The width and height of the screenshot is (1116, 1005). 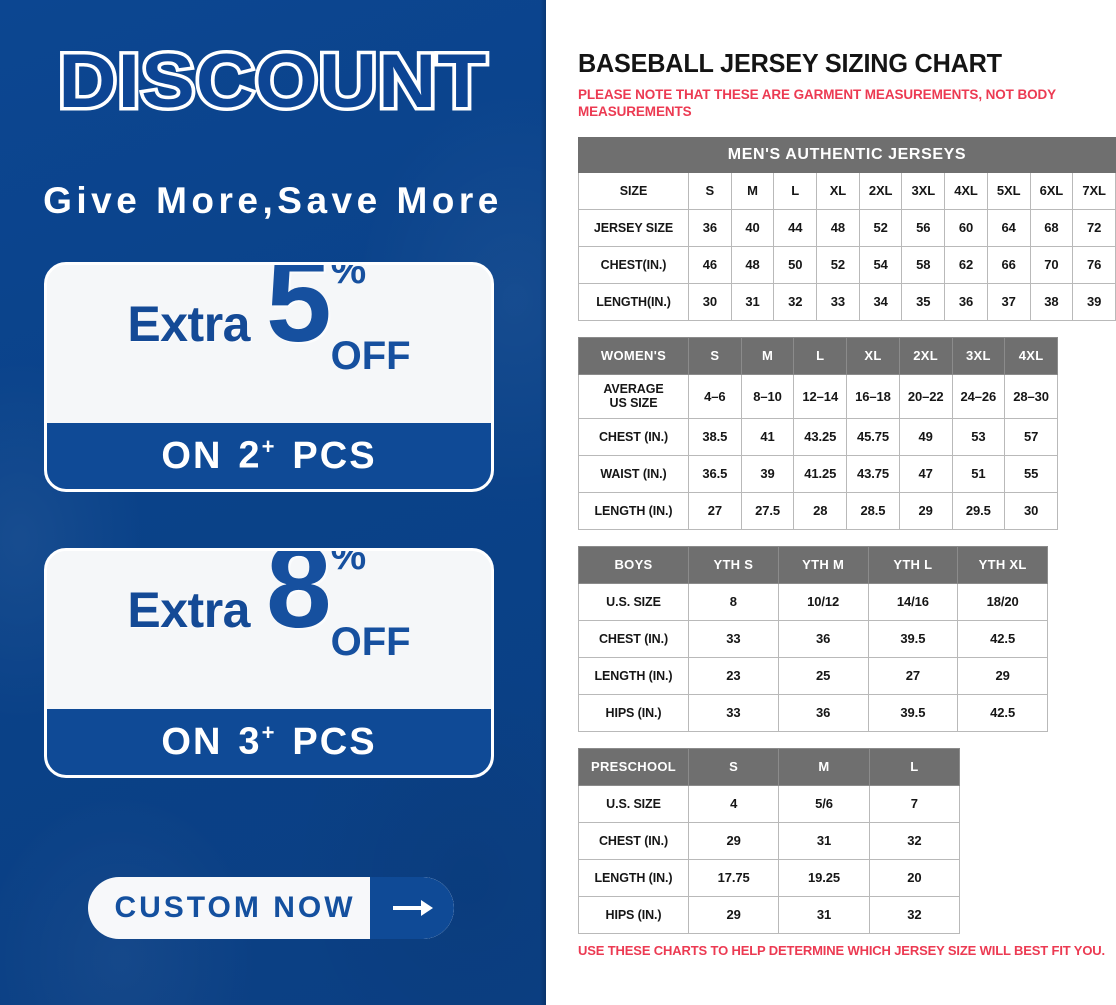 What do you see at coordinates (250, 455) in the screenshot?
I see `deal-qty-number: 2` at bounding box center [250, 455].